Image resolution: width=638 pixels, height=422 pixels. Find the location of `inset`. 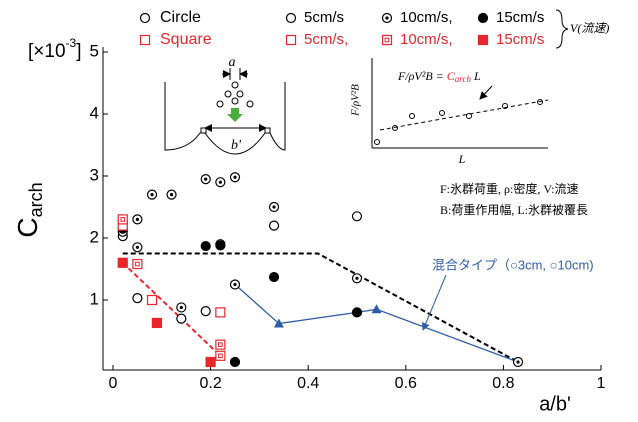

inset is located at coordinates (460, 103).